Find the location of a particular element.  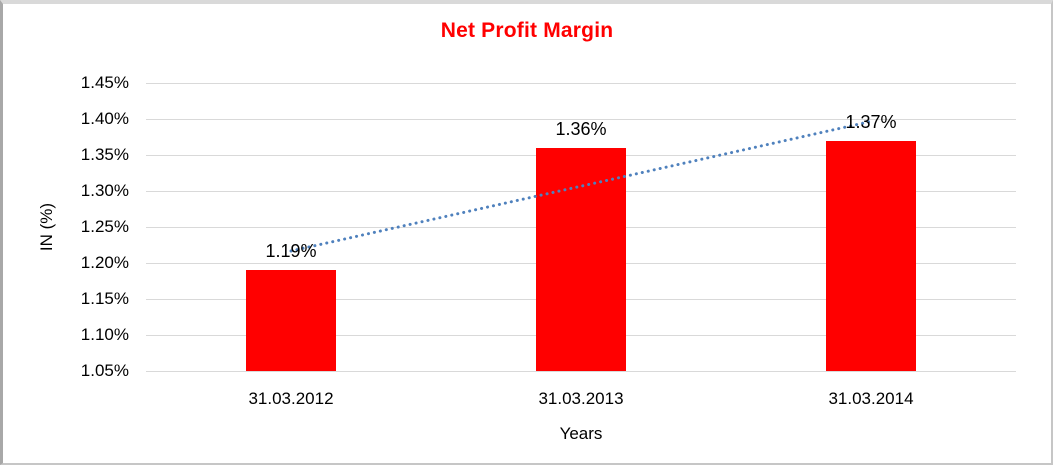

x-axis-title: Years is located at coordinates (581, 433).